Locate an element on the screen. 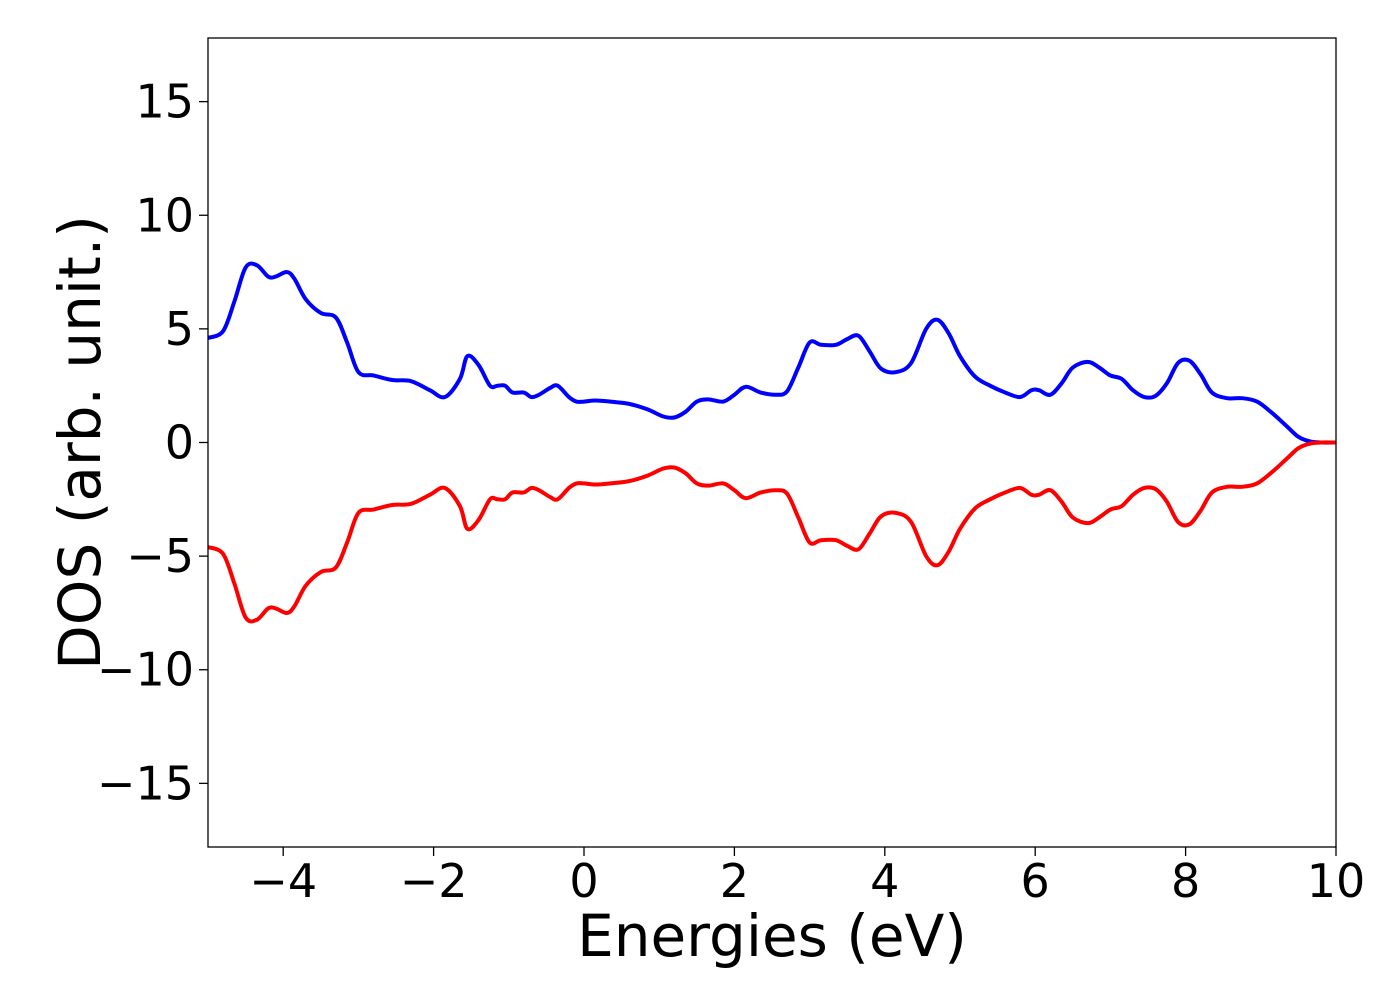 The height and width of the screenshot is (1000, 1400). x-tick-label: 4 is located at coordinates (884, 881).